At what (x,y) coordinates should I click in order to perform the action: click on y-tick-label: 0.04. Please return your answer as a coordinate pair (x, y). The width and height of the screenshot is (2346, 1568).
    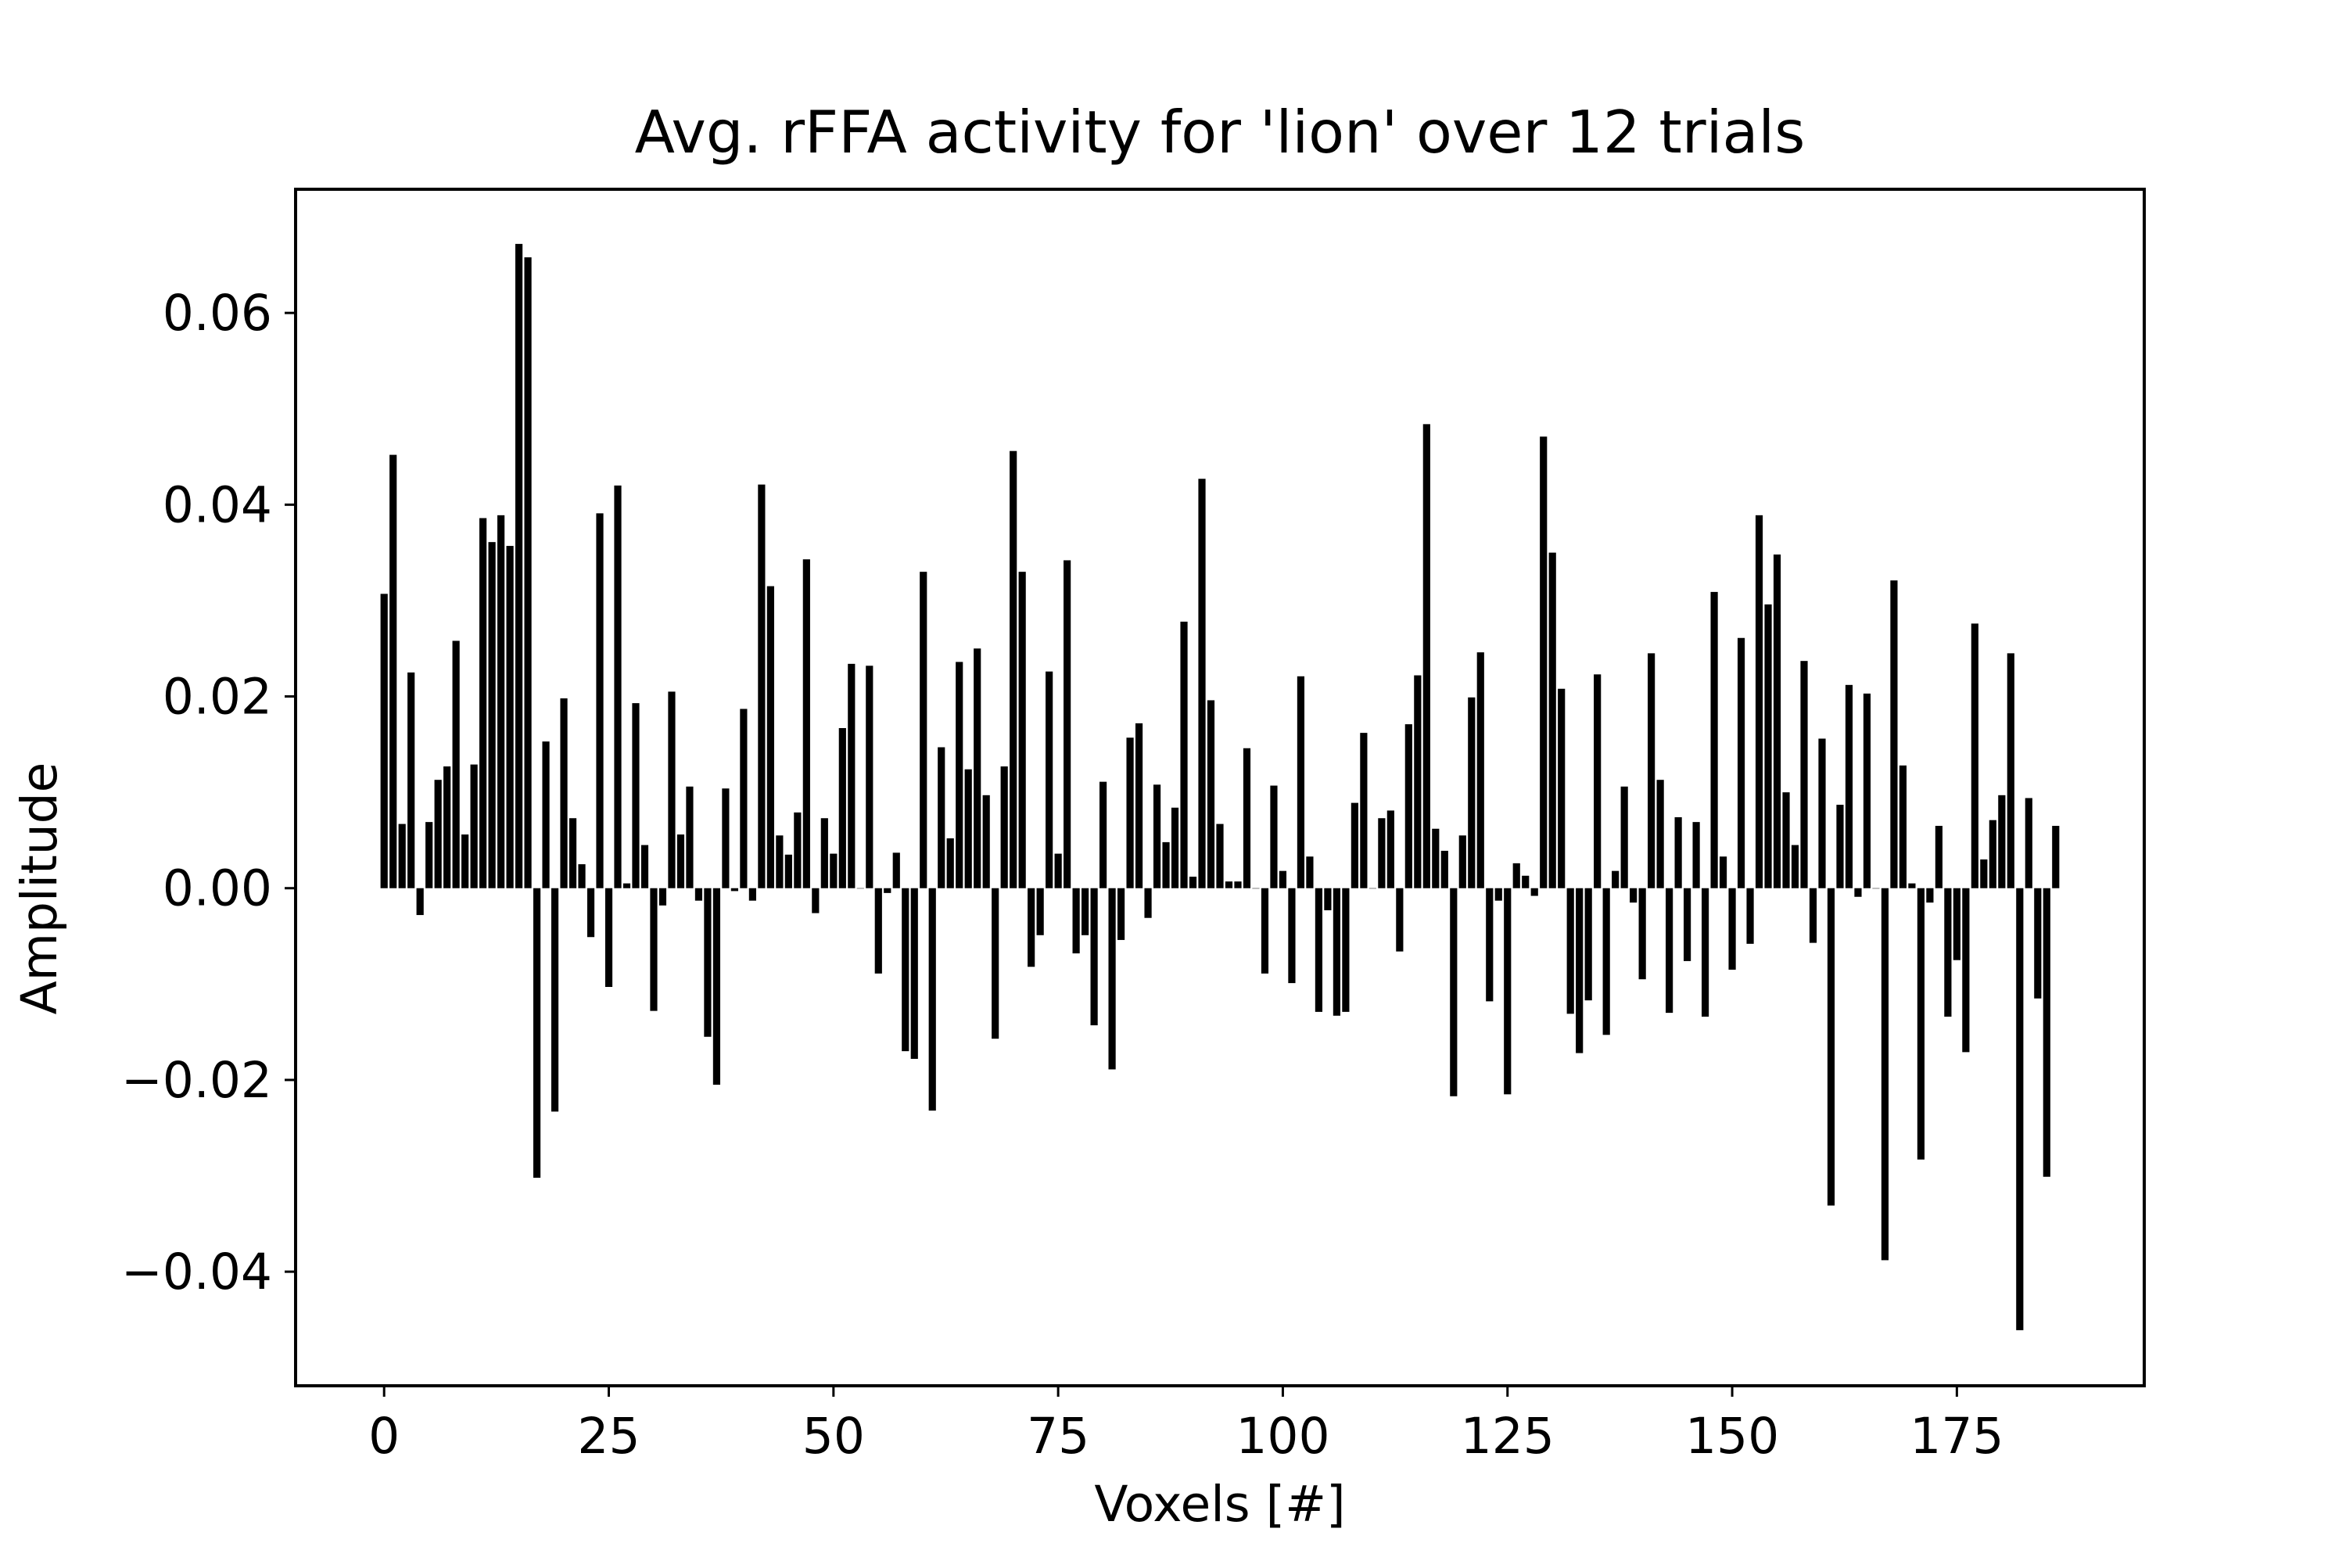
    Looking at the image, I should click on (218, 504).